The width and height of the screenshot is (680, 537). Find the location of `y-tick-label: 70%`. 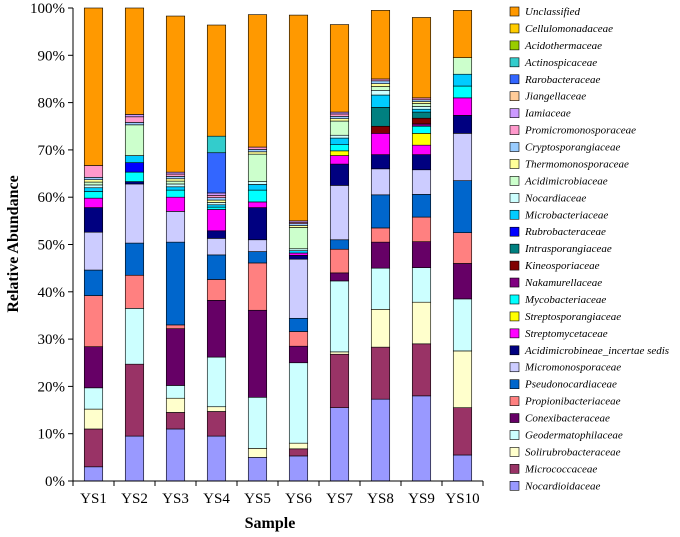

y-tick-label: 70% is located at coordinates (52, 151).